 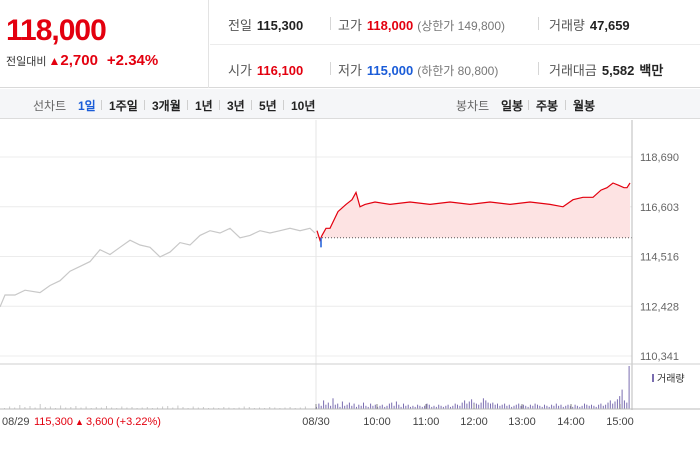 I want to click on lower-limit: (하한가 80,800), so click(x=458, y=71).